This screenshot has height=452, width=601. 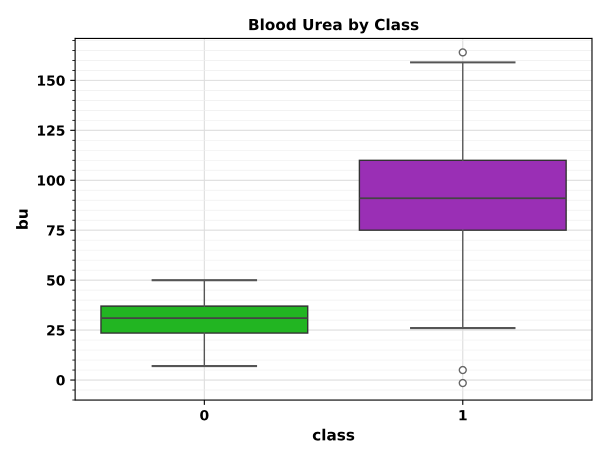 I want to click on y-tick-label: 150, so click(x=51, y=80).